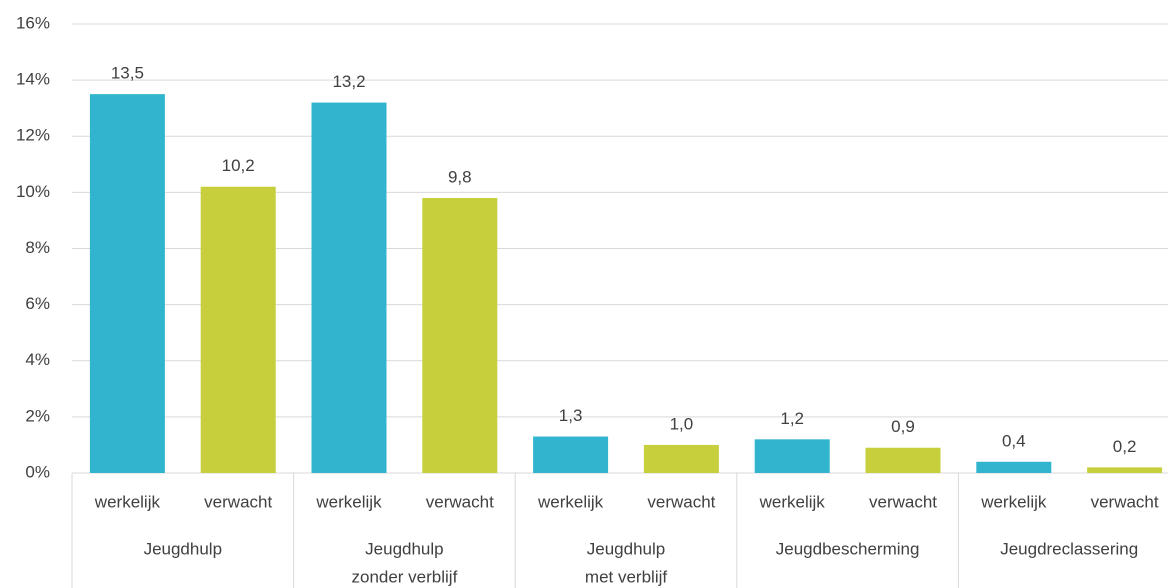 The width and height of the screenshot is (1168, 588). Describe the element at coordinates (460, 176) in the screenshot. I see `value-label: 9,8` at that location.